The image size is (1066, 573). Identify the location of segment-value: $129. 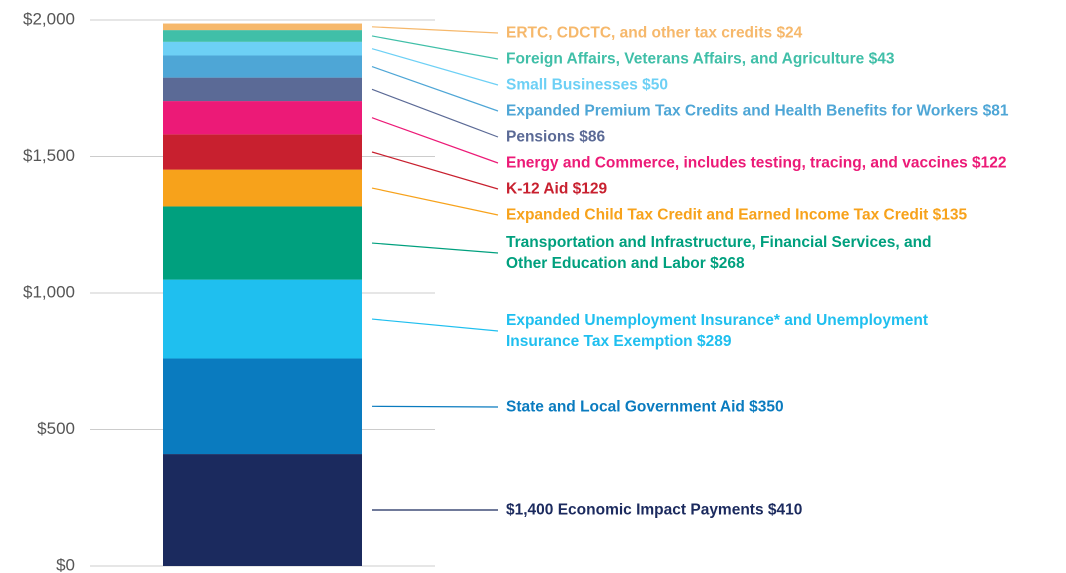
(590, 189).